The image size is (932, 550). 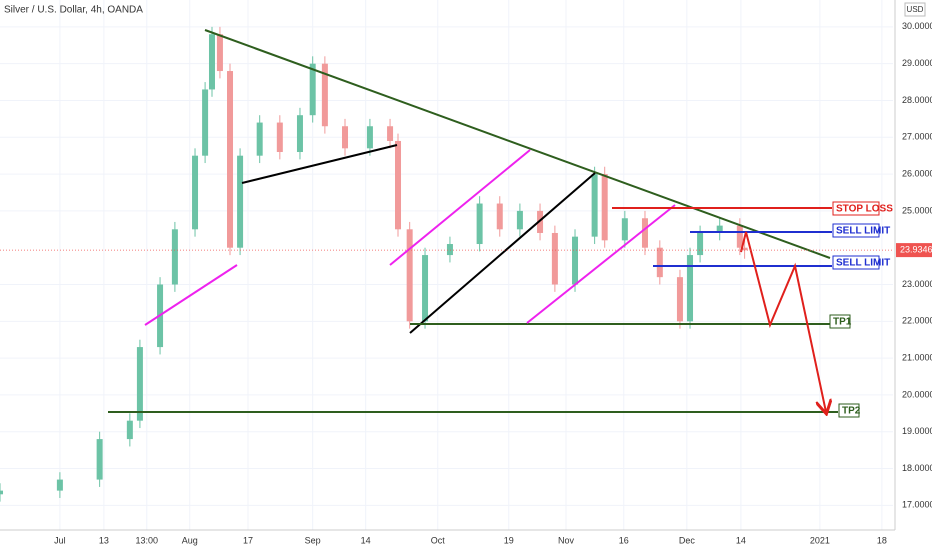 What do you see at coordinates (313, 540) in the screenshot?
I see `x-tick-label: Sep` at bounding box center [313, 540].